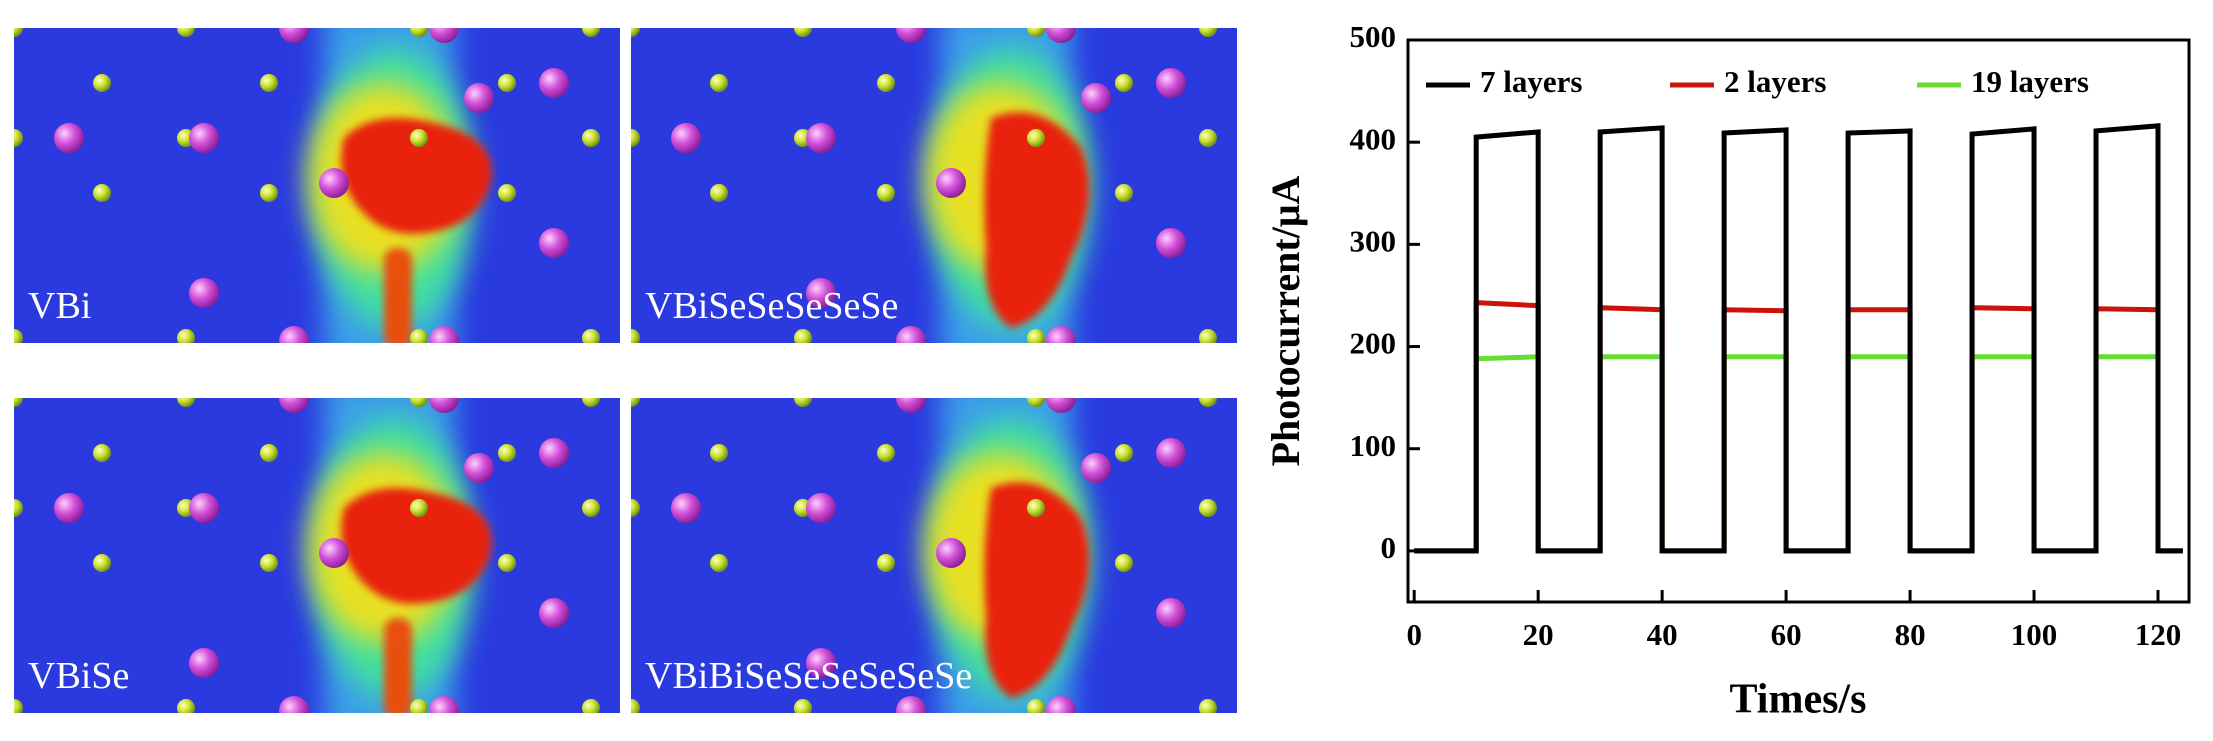 This screenshot has width=2213, height=741. I want to click on x-tick-label: 120, so click(2158, 634).